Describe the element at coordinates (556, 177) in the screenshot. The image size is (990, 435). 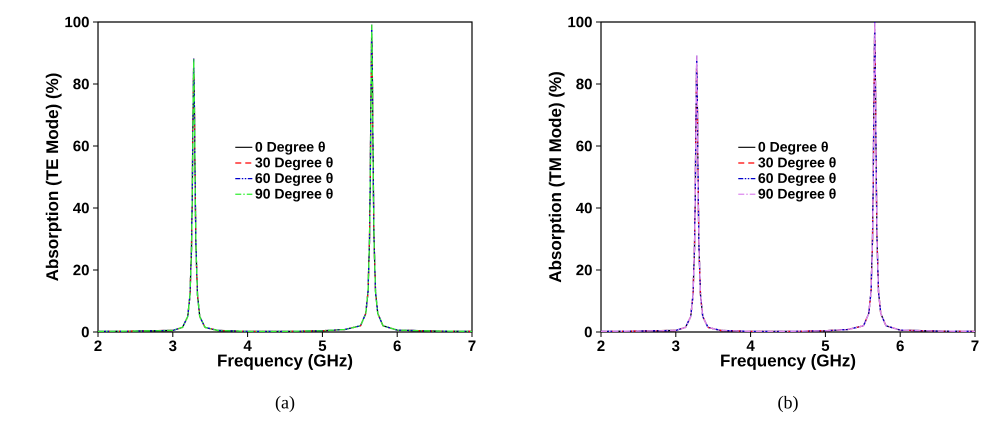
I see `y-axis-title: Absorption (TM Mode) (%)` at that location.